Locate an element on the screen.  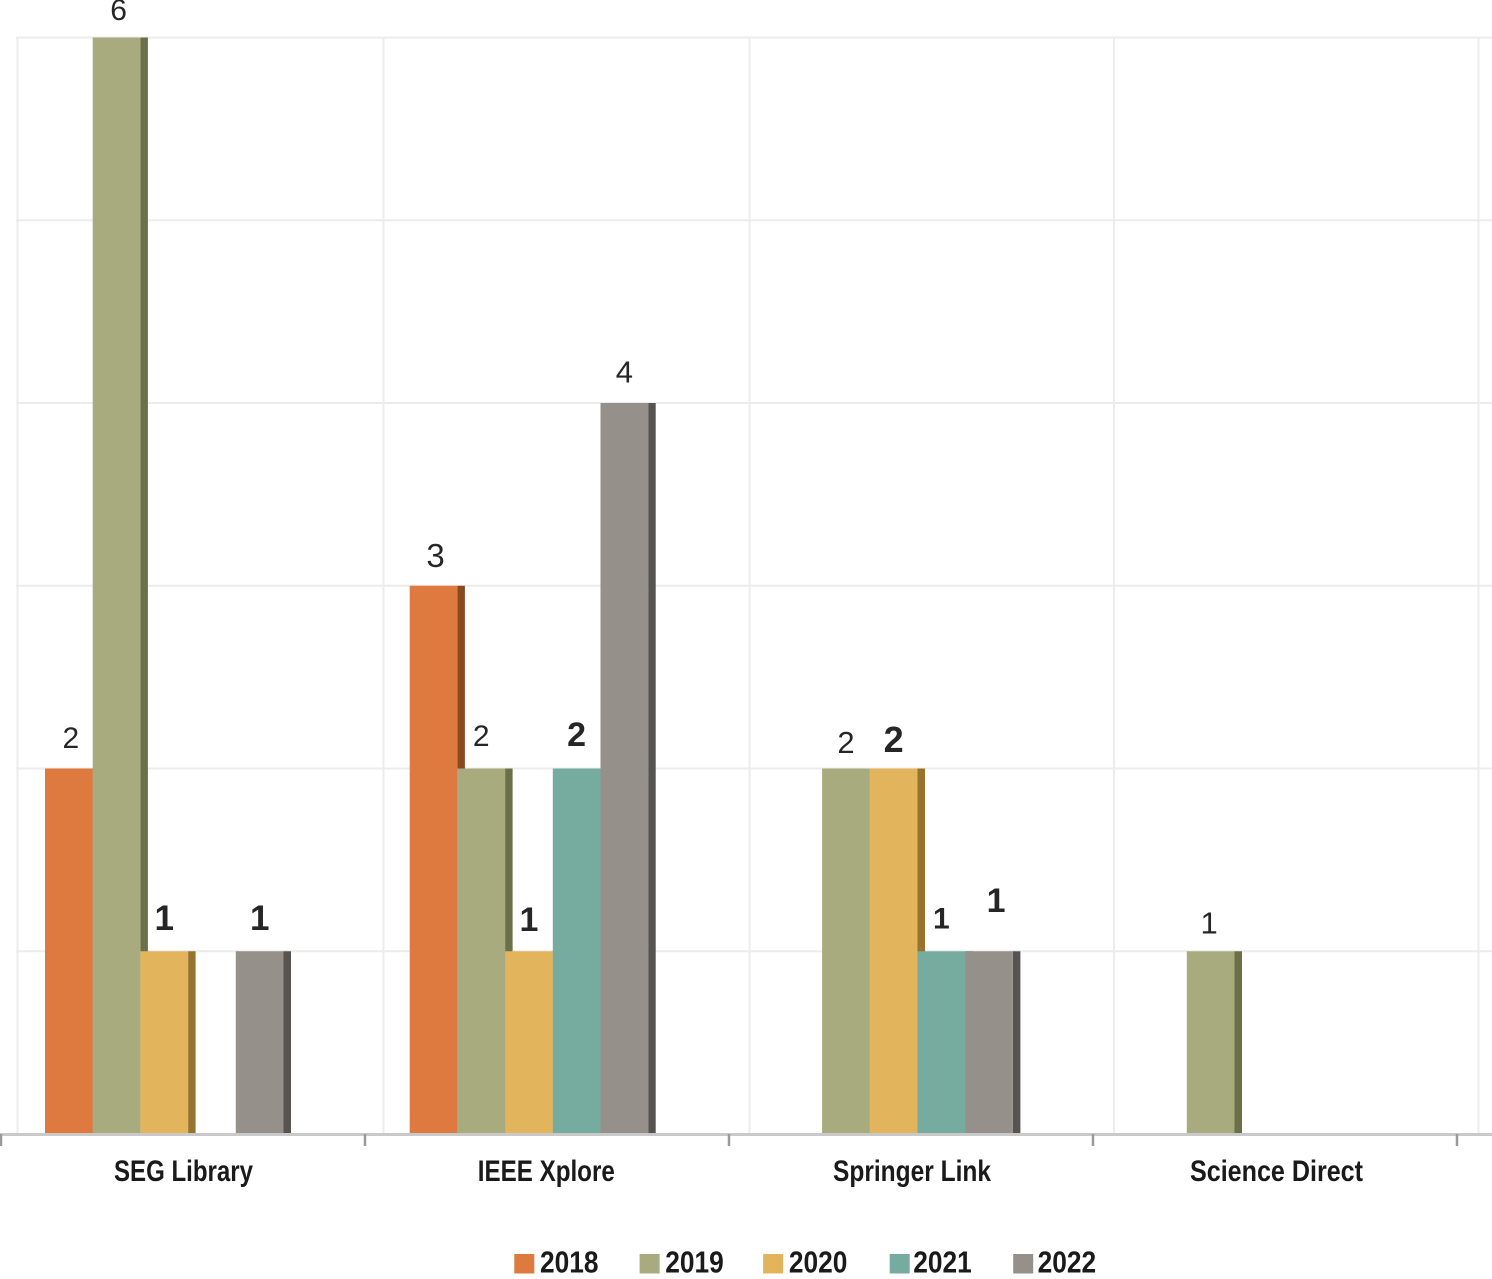
svg-text: Springer Link is located at coordinates (912, 1171).